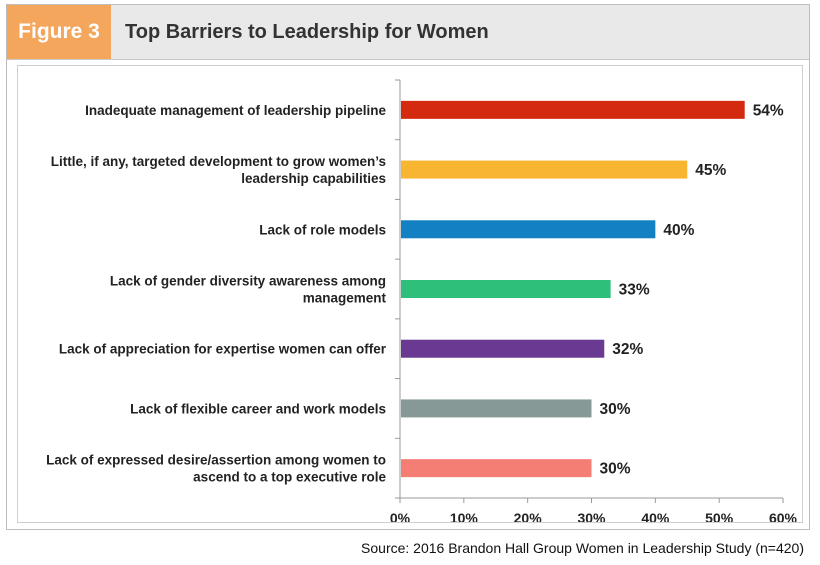  I want to click on category-label-line: Lack of role models, so click(322, 229).